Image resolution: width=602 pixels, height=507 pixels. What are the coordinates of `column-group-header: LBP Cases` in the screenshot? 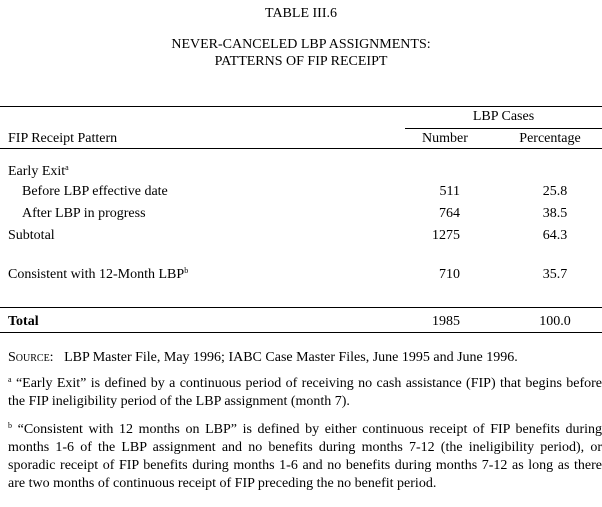 It's located at (503, 116).